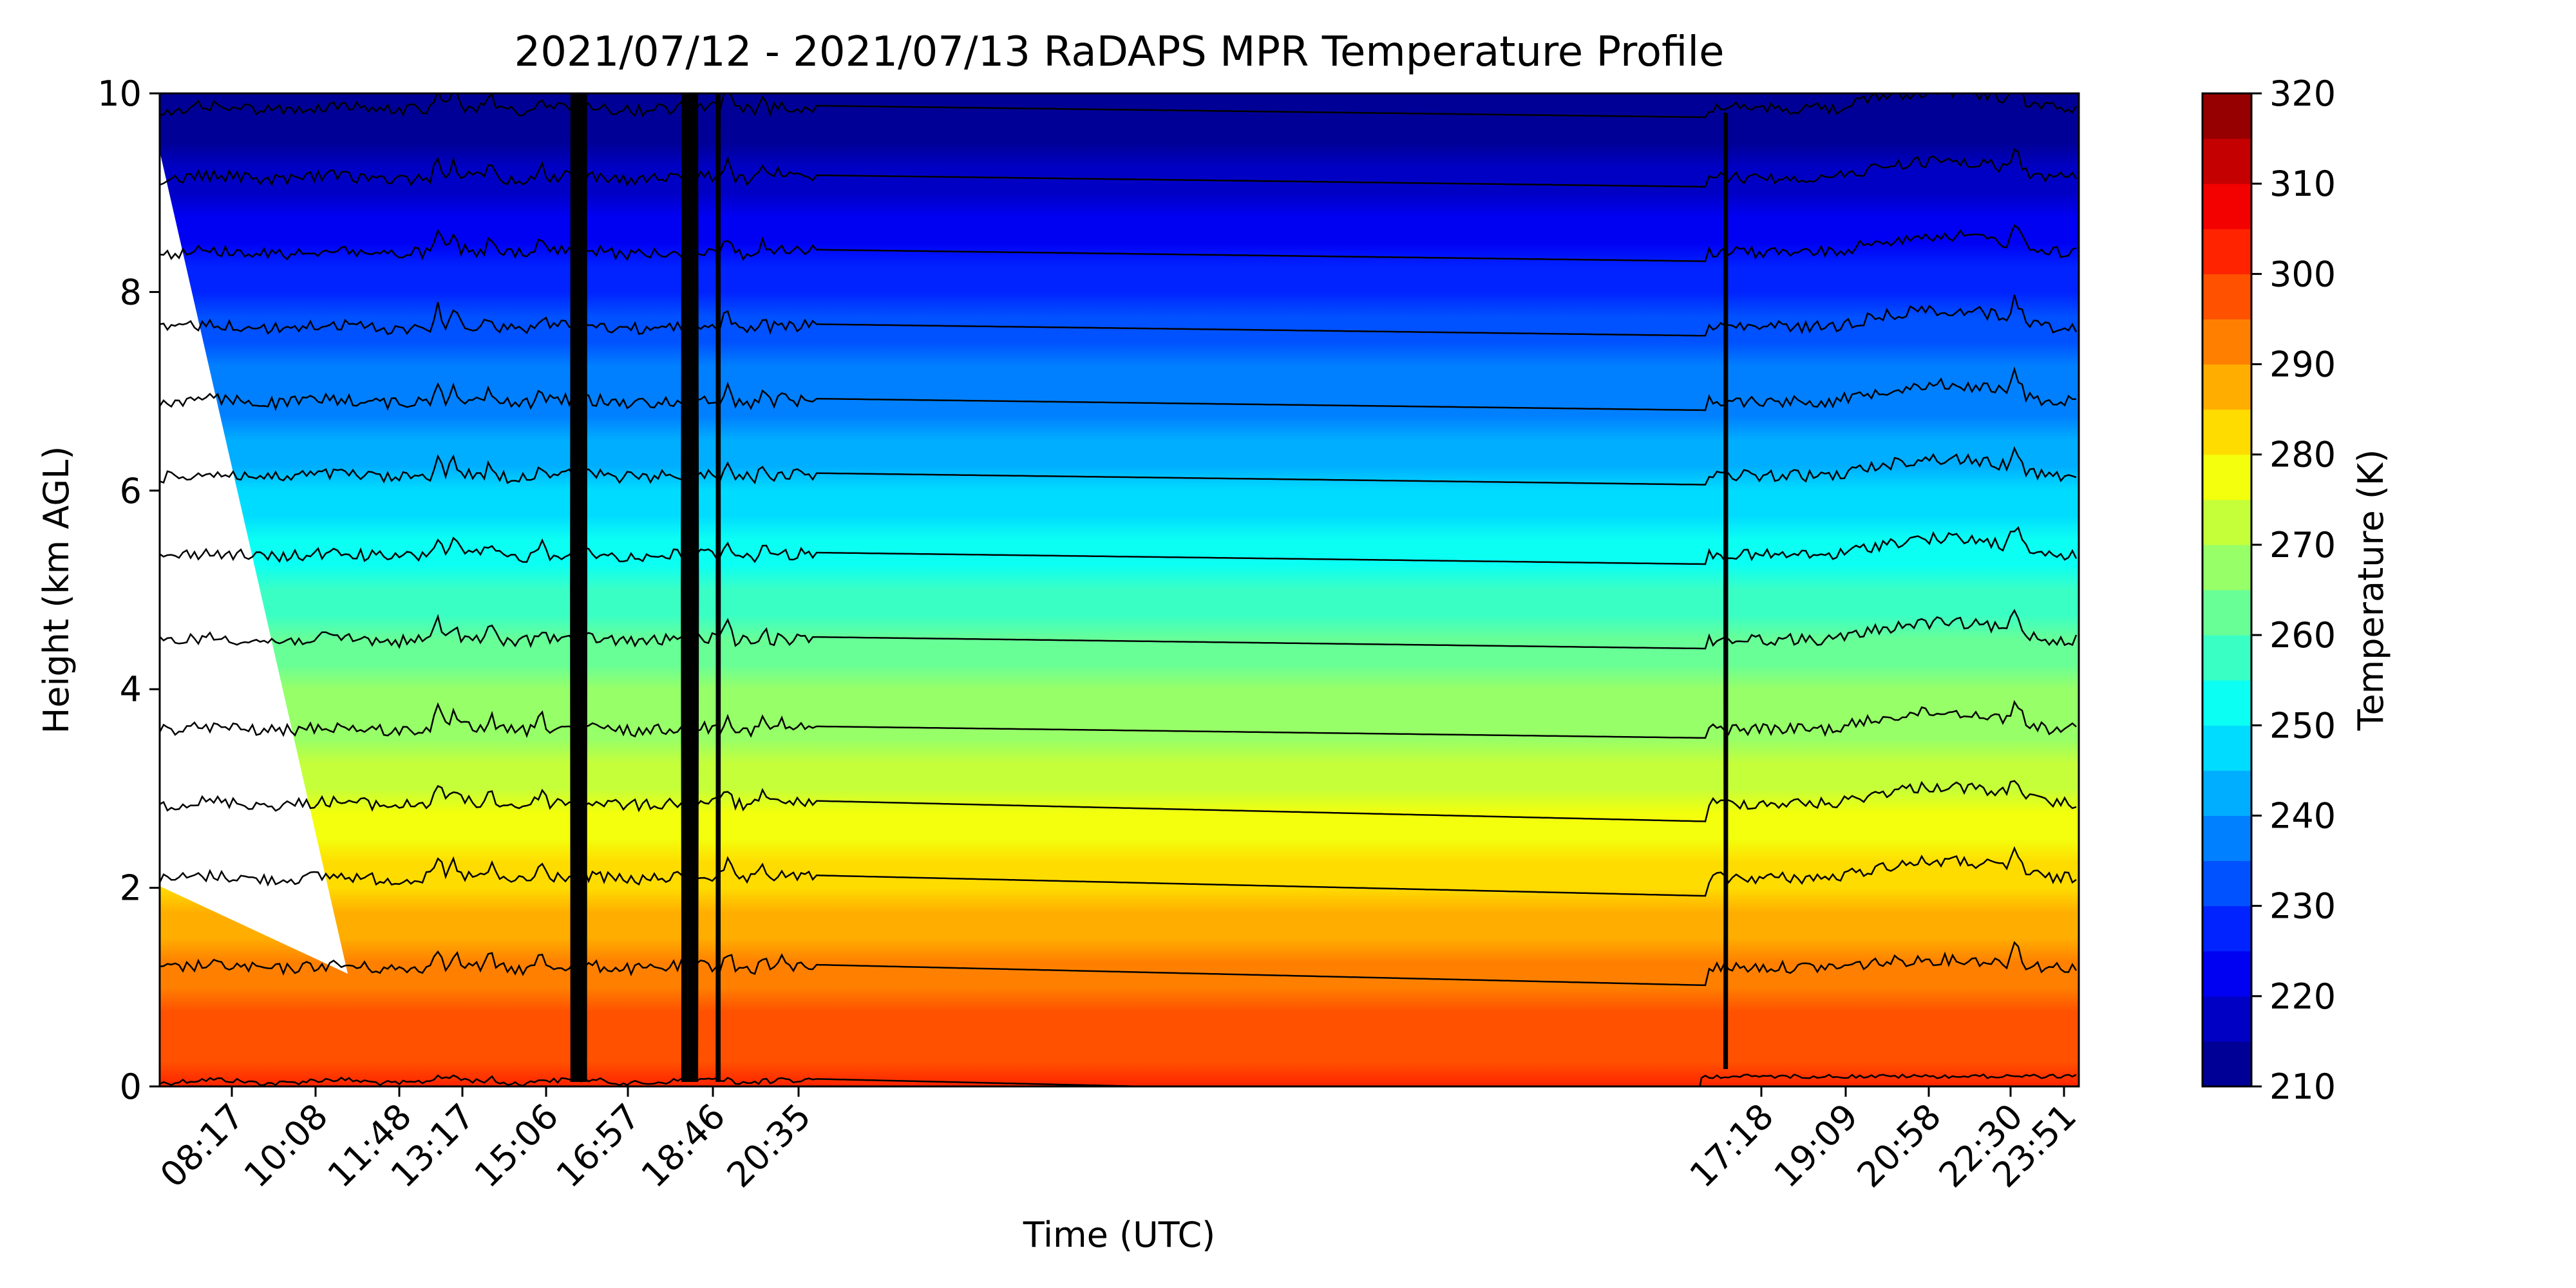 The image size is (2576, 1288). I want to click on colorbar-tick: 230, so click(2293, 907).